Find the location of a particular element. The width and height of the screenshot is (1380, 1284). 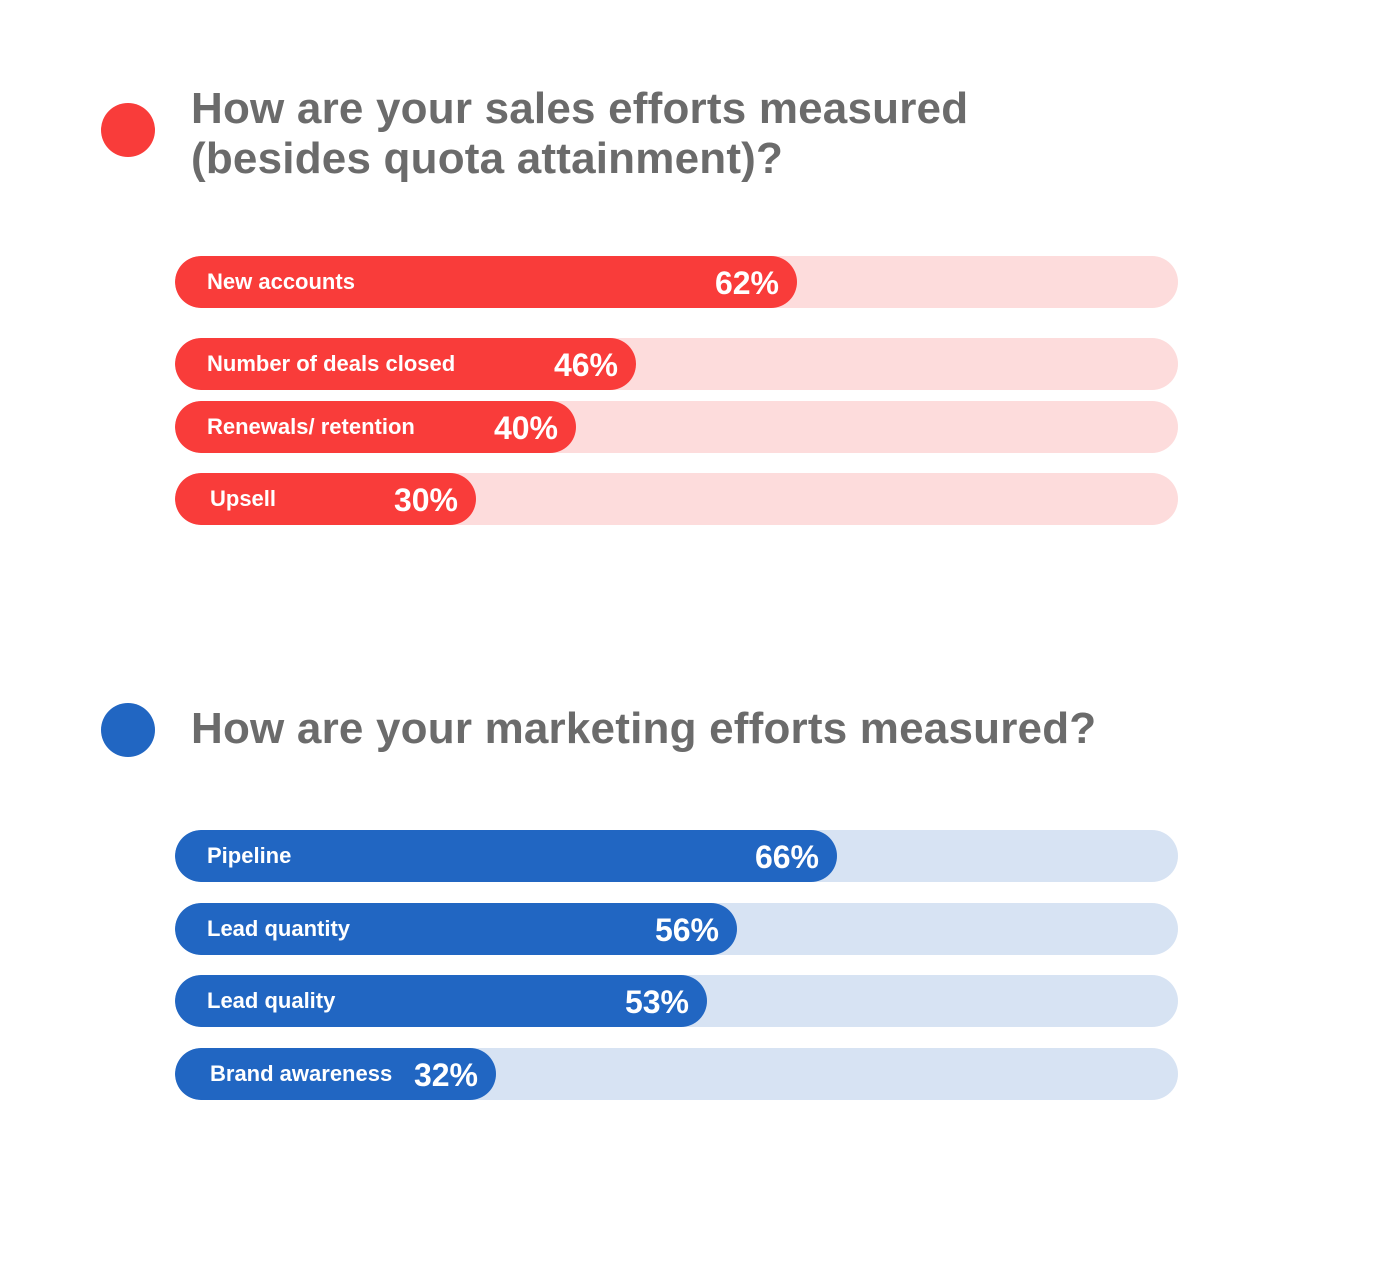

marketing-bar-track: Pipeline 66% is located at coordinates (676, 856).